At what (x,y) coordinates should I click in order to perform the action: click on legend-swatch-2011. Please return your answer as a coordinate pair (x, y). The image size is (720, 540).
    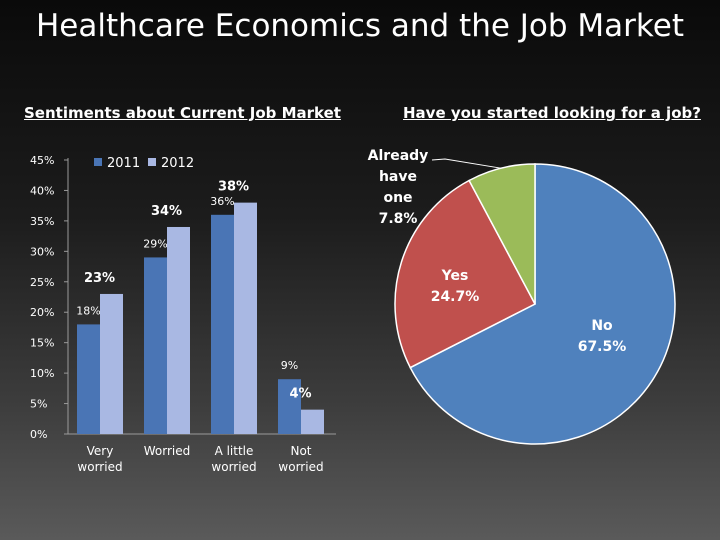
    Looking at the image, I should click on (98, 162).